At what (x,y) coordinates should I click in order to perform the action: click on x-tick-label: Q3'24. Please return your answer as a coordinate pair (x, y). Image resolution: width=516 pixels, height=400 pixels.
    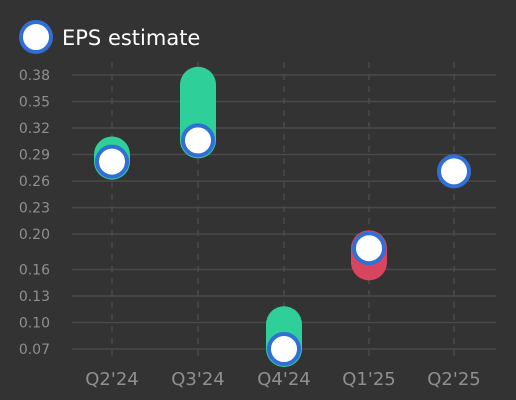
    Looking at the image, I should click on (197, 379).